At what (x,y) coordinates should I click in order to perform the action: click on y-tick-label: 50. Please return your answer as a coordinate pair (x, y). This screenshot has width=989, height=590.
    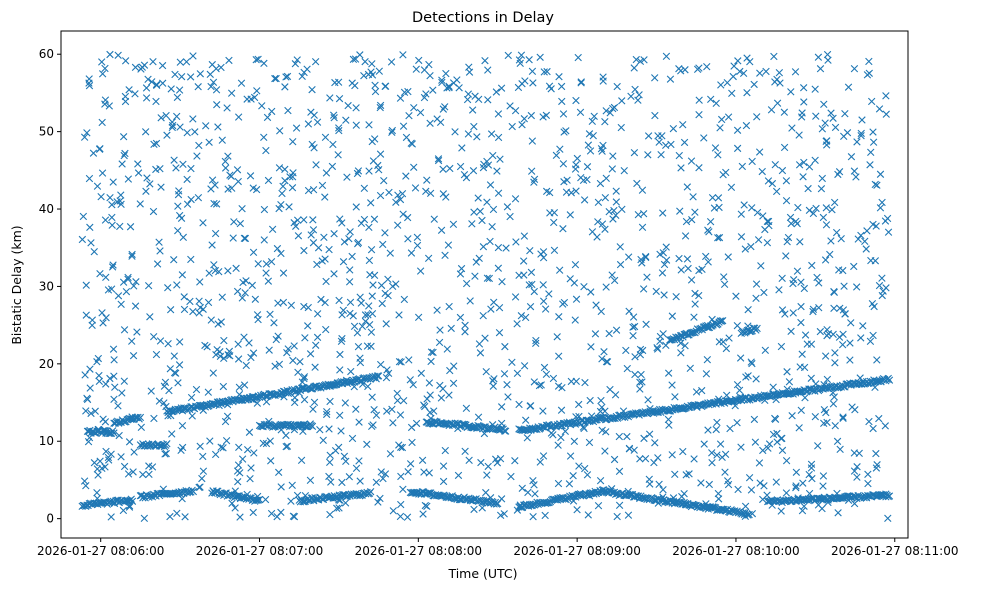
    Looking at the image, I should click on (46, 132).